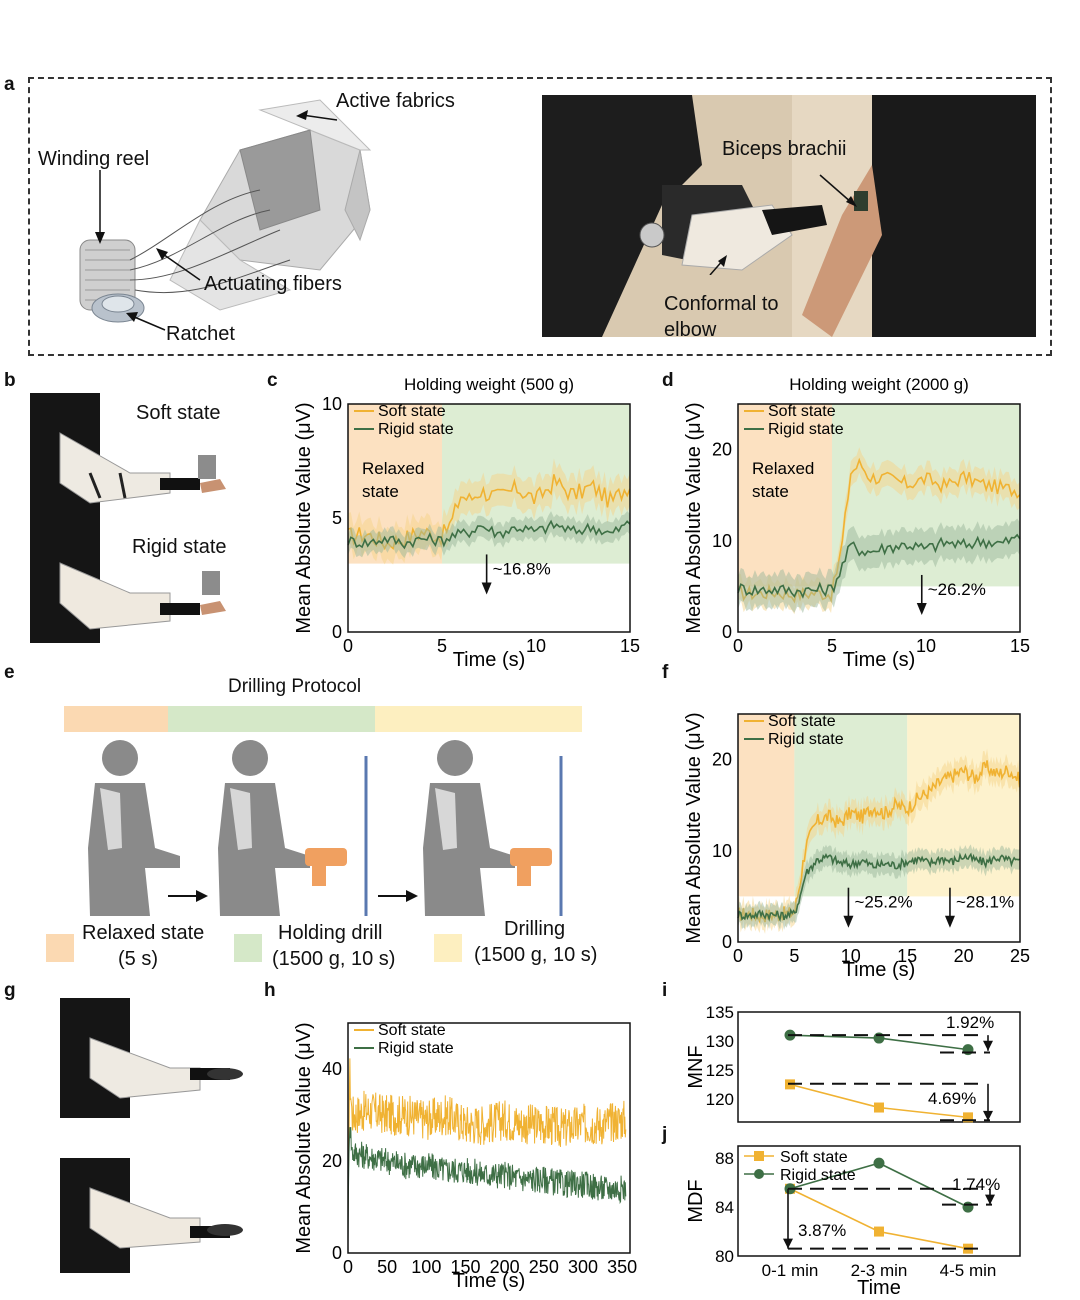 The width and height of the screenshot is (1080, 1300). I want to click on chart-title: Holding weight (500 g), so click(489, 384).